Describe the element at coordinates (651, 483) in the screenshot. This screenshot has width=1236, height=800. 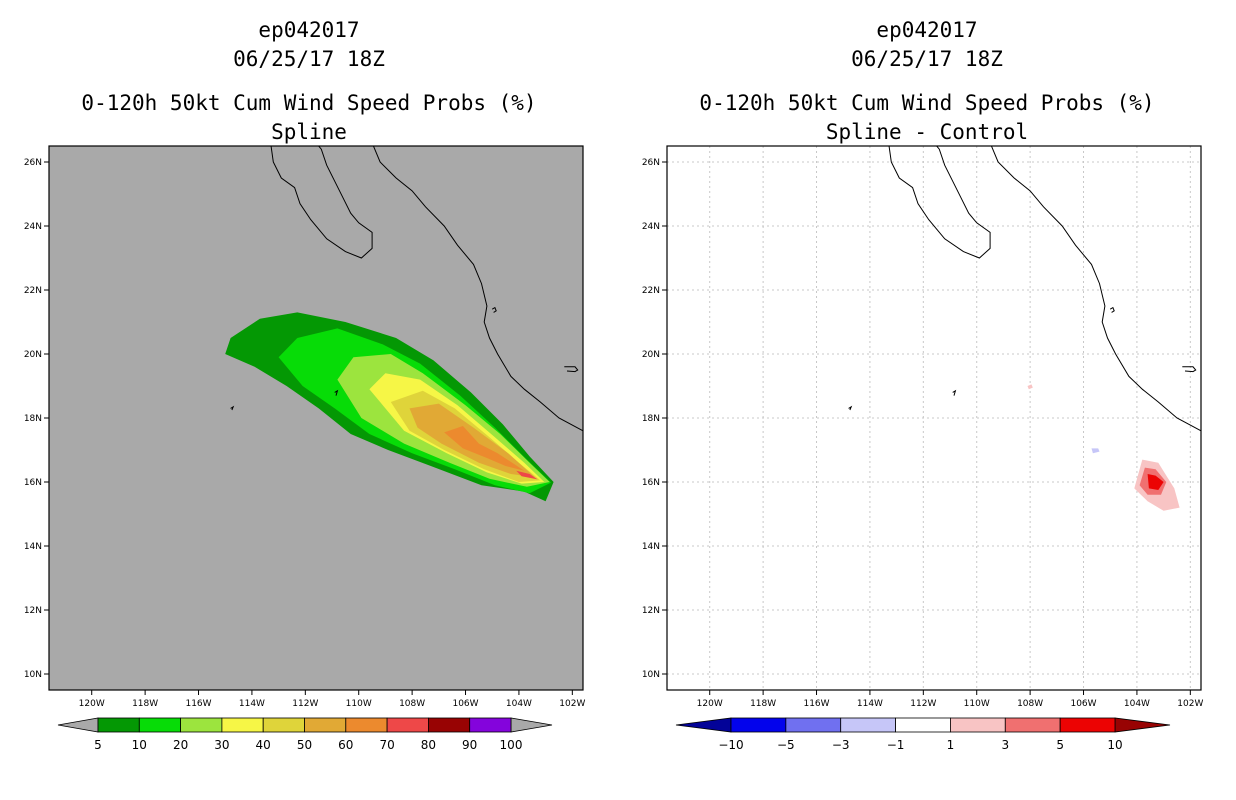
I see `right-y-tick-label: 16N` at that location.